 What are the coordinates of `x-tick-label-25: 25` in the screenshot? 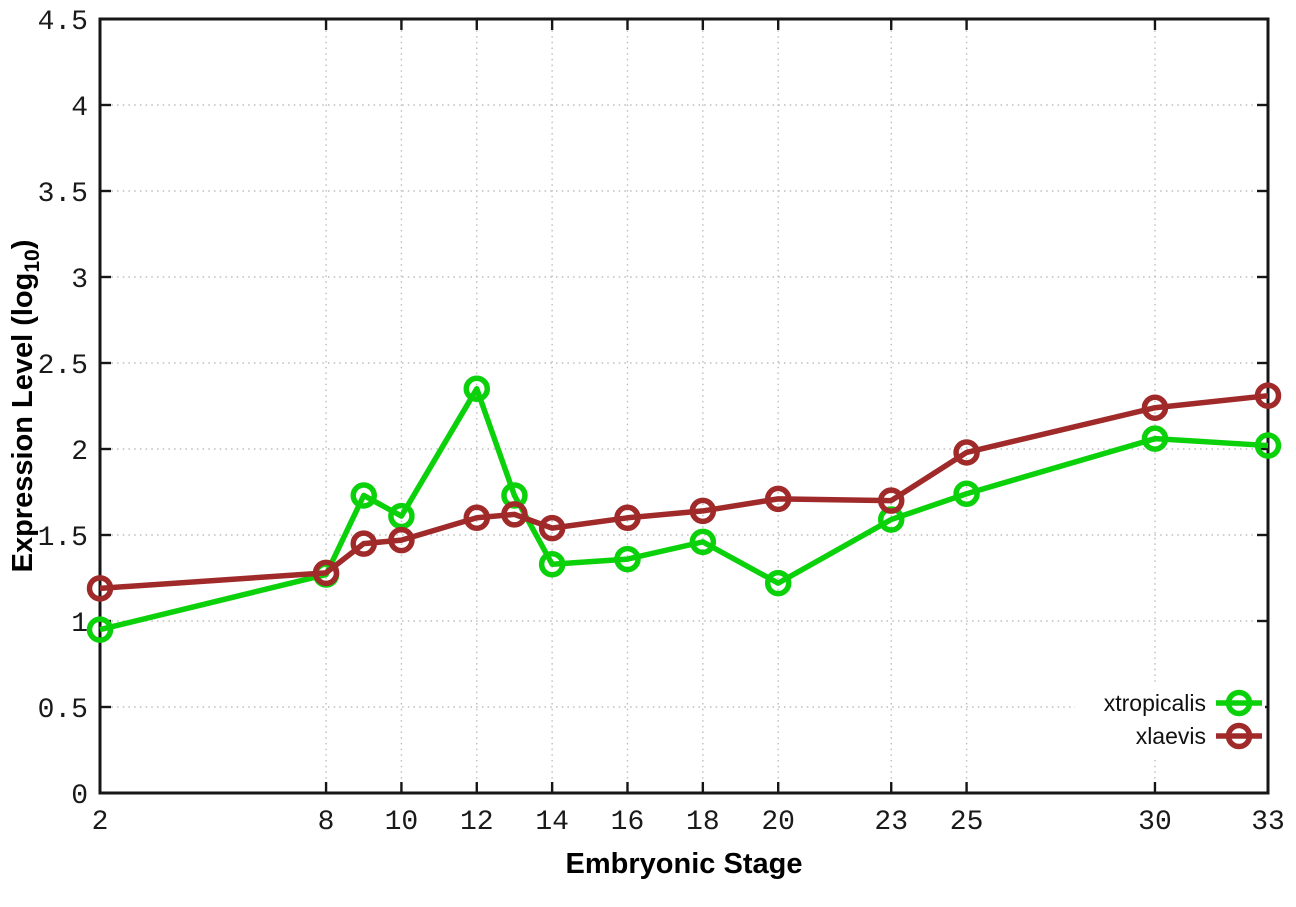 It's located at (967, 822).